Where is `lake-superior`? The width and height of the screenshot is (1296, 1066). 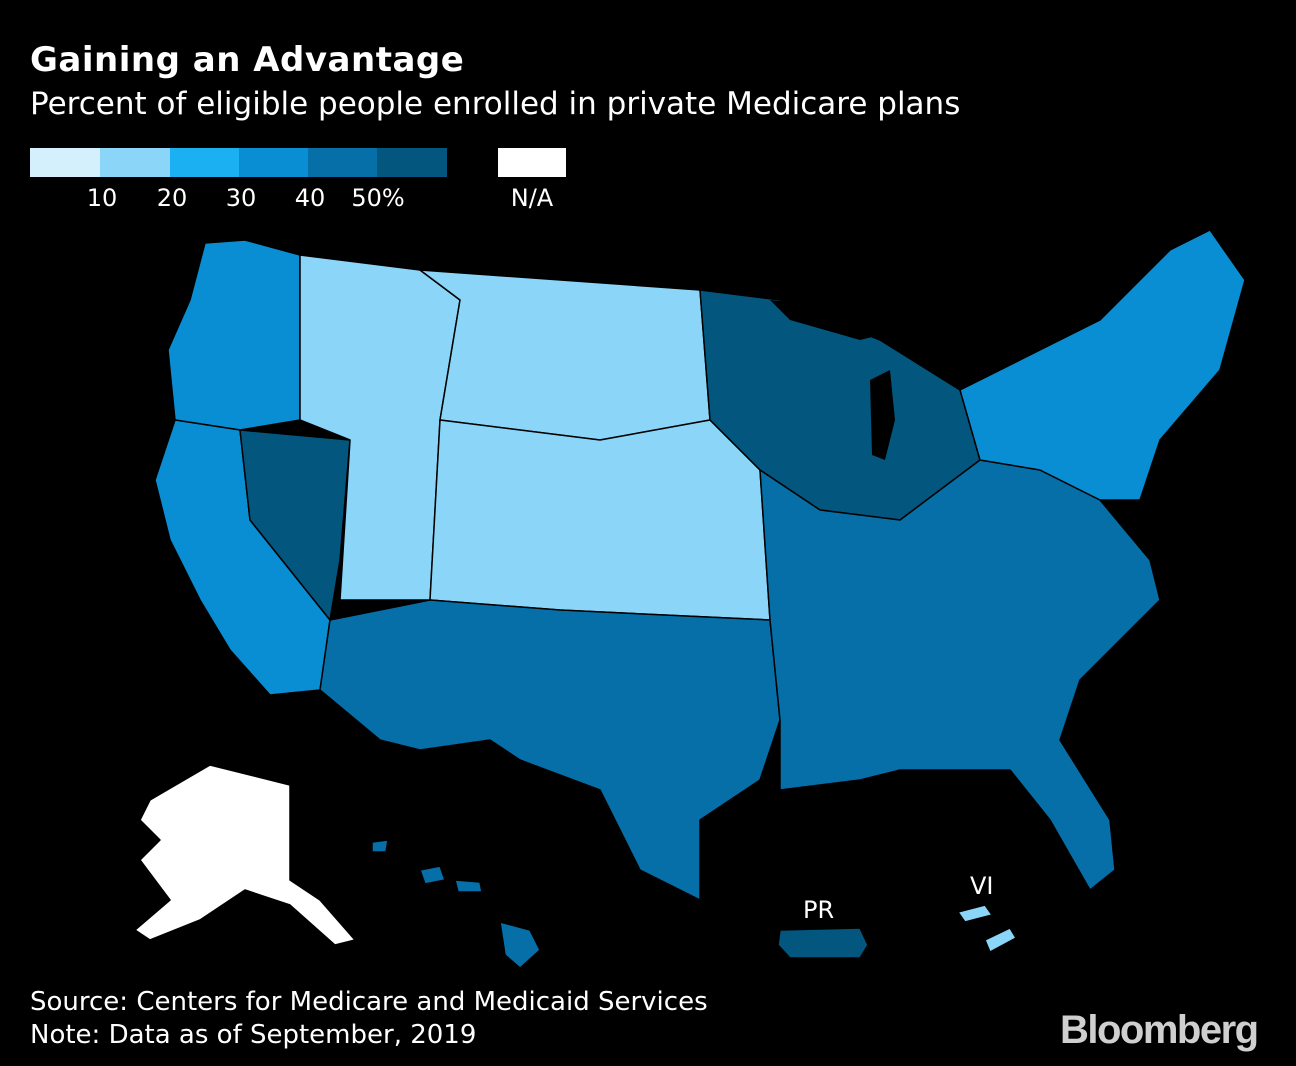
lake-superior is located at coordinates (835, 320).